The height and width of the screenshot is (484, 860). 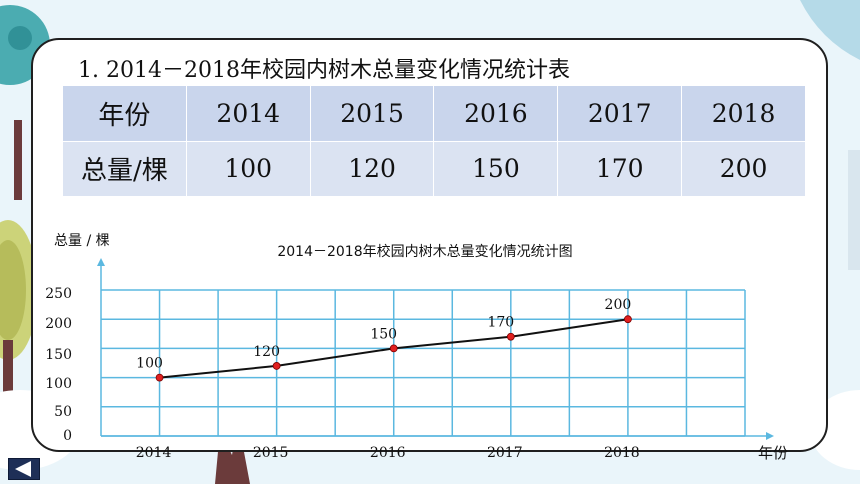 What do you see at coordinates (266, 352) in the screenshot?
I see `data-label: 120` at bounding box center [266, 352].